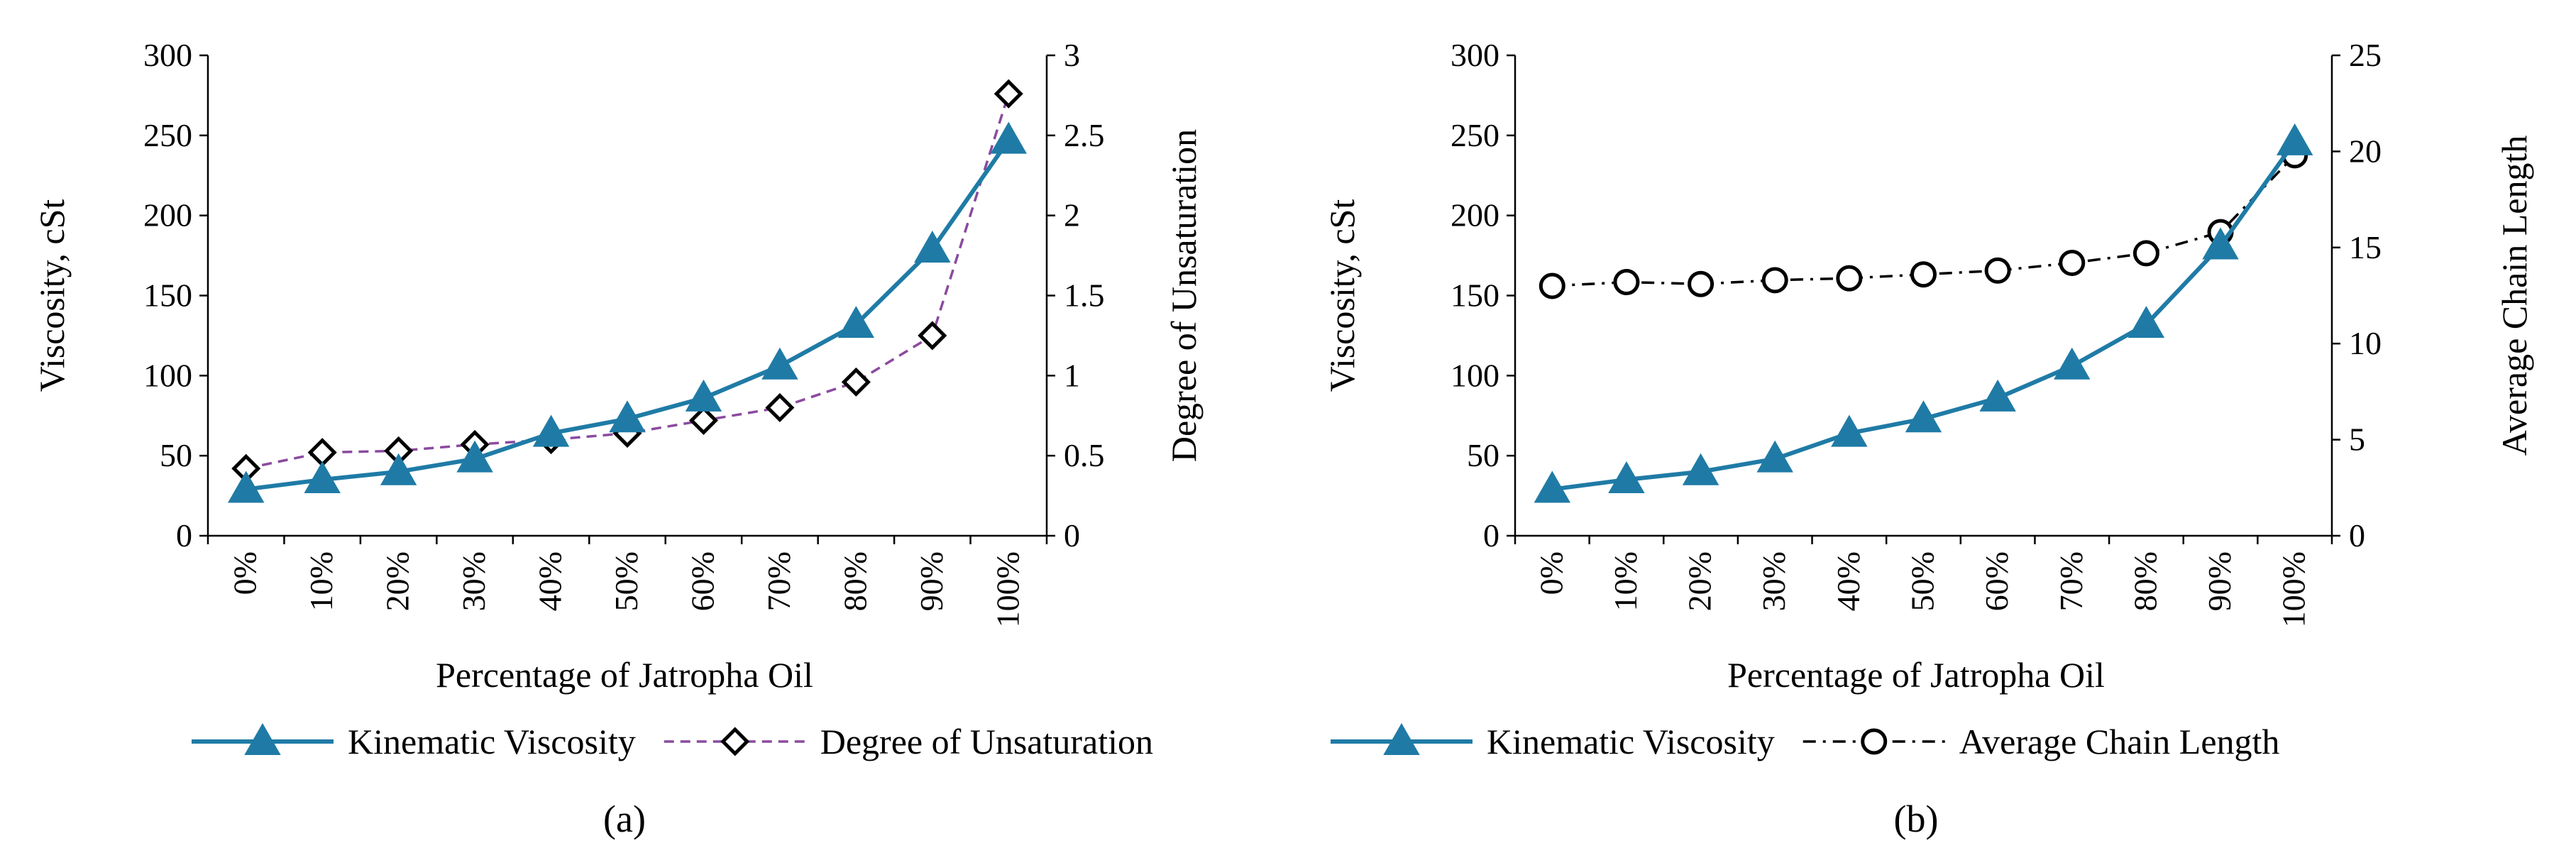 Image resolution: width=2576 pixels, height=865 pixels. I want to click on y-right-tick-label: 5, so click(2357, 440).